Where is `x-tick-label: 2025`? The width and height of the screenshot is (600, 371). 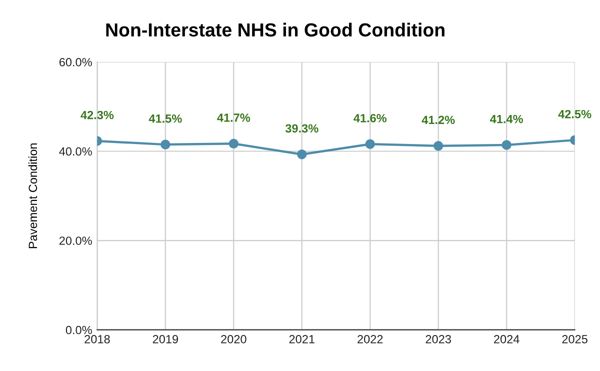
x-tick-label: 2025 is located at coordinates (575, 339).